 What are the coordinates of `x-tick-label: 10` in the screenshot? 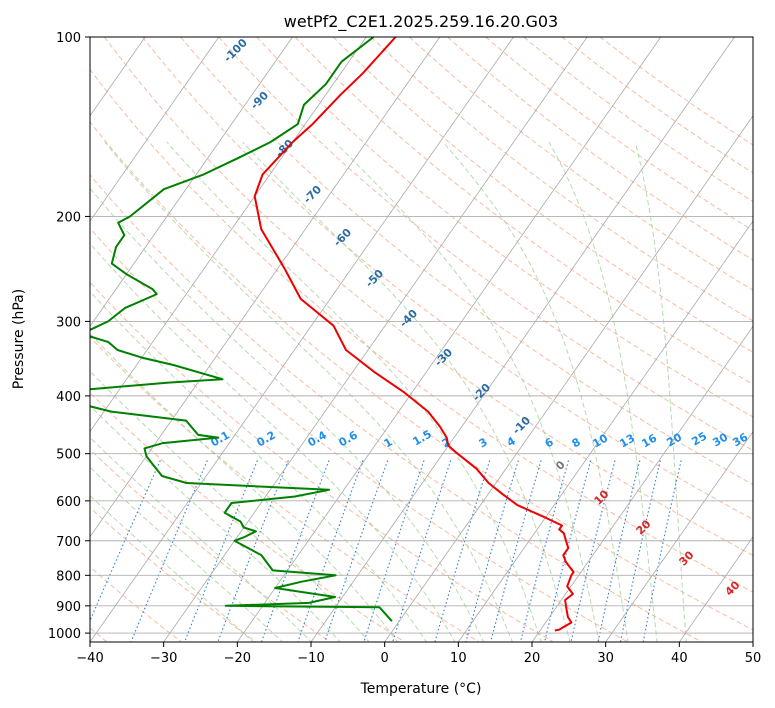 It's located at (458, 658).